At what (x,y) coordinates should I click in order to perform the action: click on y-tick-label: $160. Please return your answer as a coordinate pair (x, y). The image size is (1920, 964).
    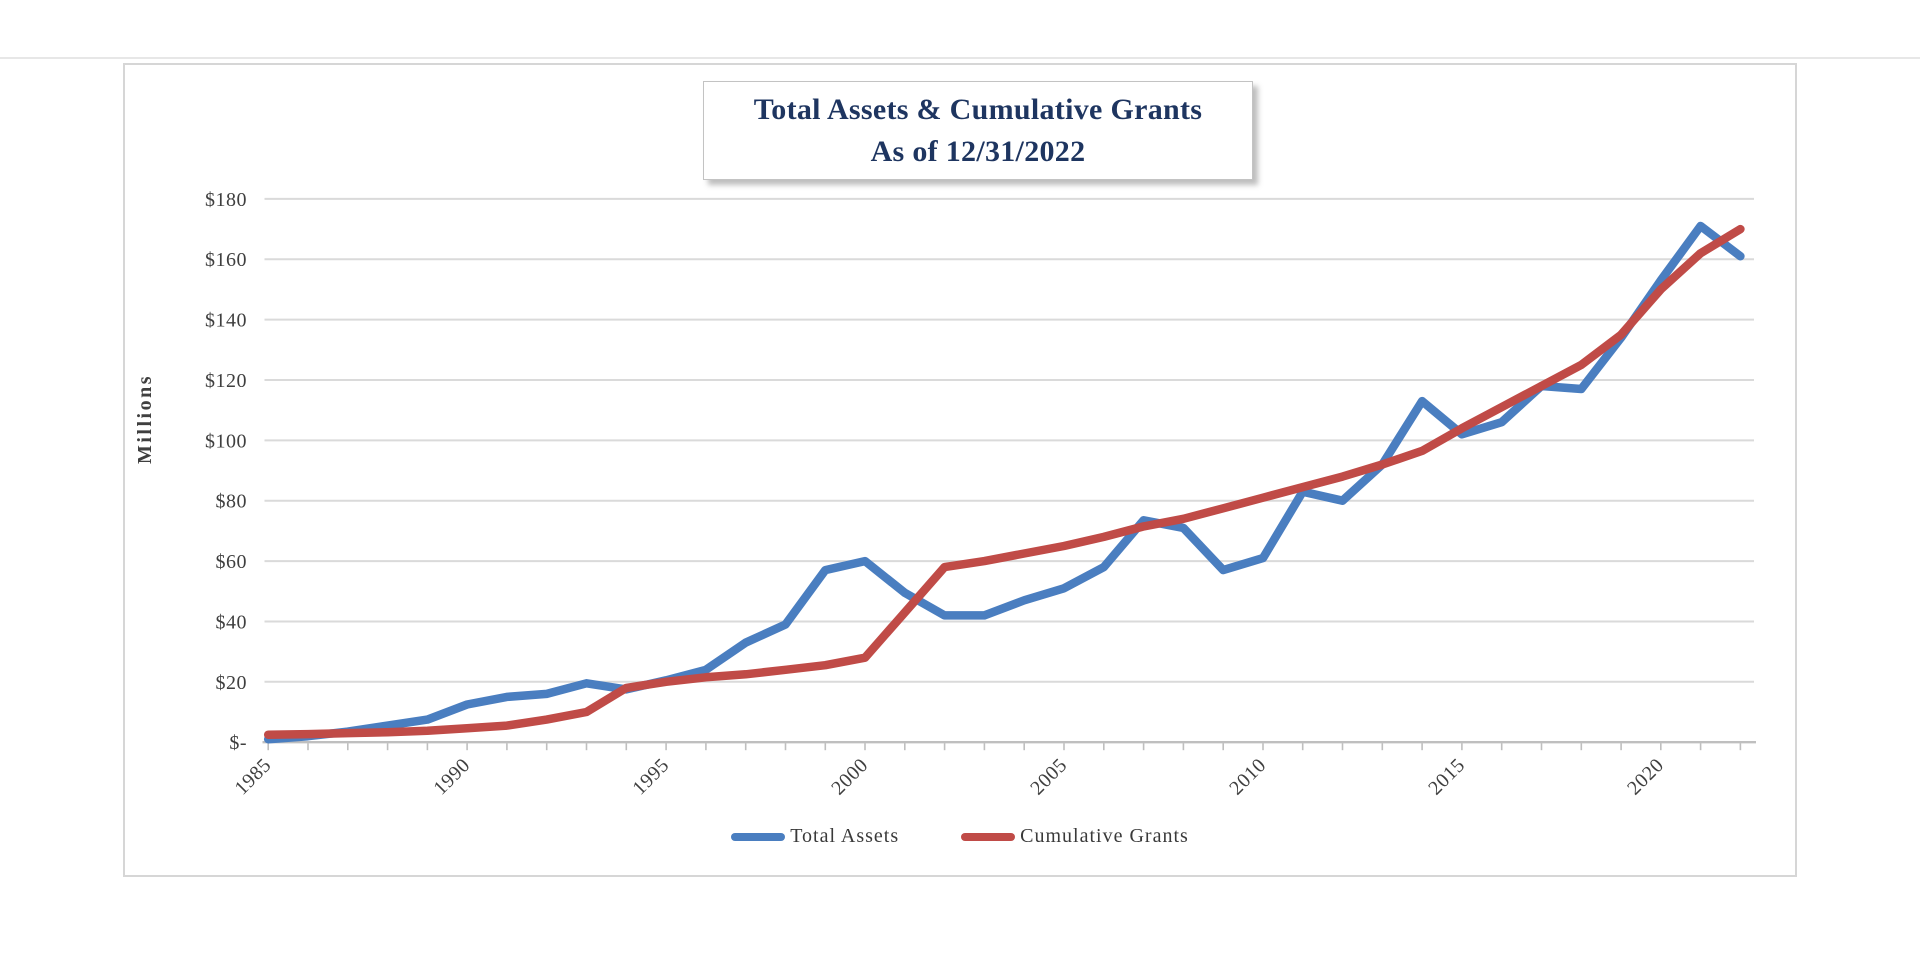
    Looking at the image, I should click on (226, 260).